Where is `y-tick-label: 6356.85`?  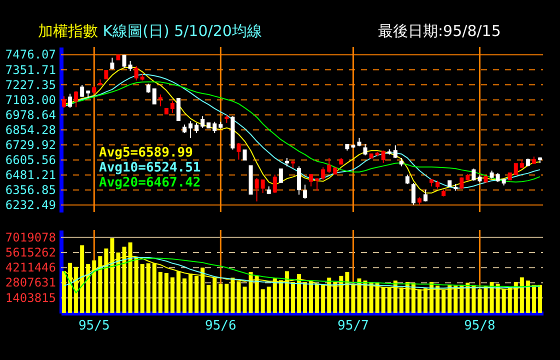
y-tick-label: 6356.85 is located at coordinates (30, 190).